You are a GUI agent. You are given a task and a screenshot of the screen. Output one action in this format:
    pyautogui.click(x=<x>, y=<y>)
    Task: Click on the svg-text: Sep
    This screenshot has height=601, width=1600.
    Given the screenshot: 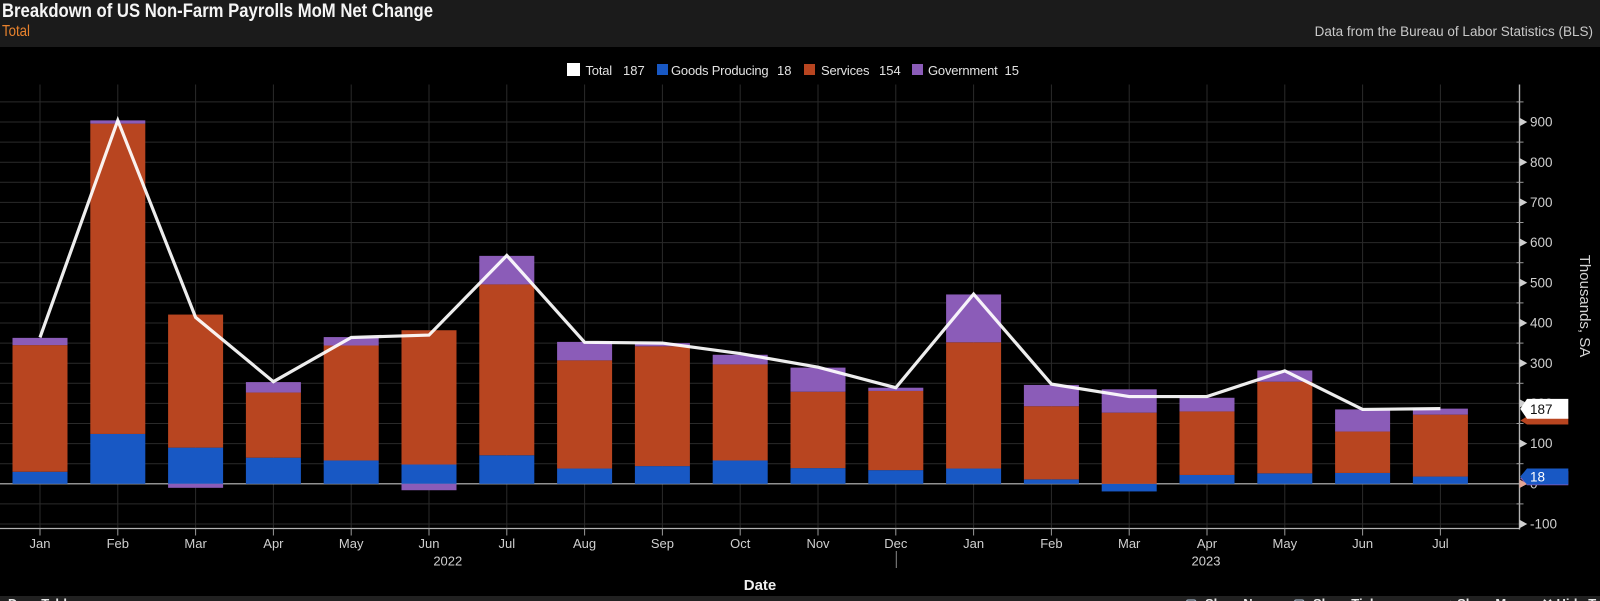 What is the action you would take?
    pyautogui.click(x=662, y=543)
    